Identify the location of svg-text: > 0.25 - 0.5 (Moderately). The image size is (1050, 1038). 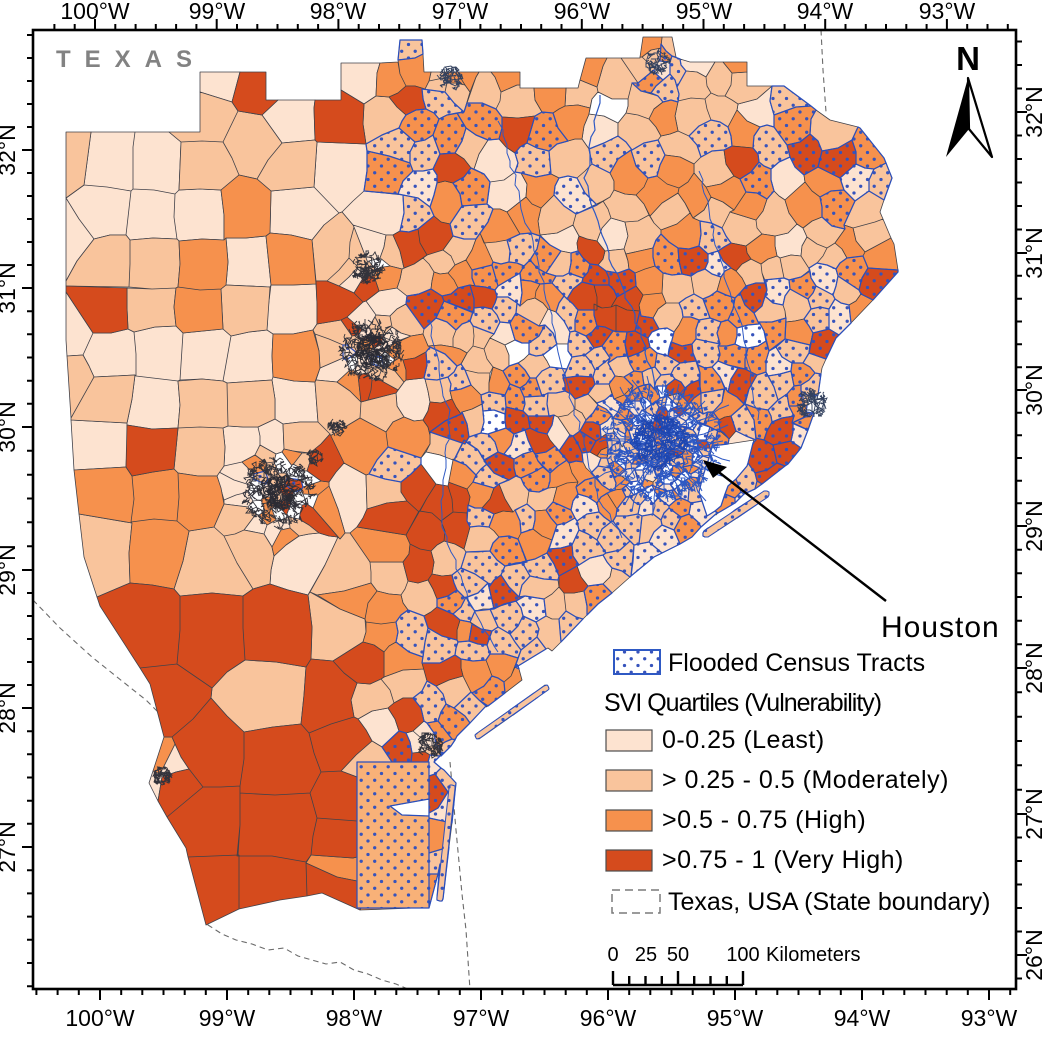
(805, 780).